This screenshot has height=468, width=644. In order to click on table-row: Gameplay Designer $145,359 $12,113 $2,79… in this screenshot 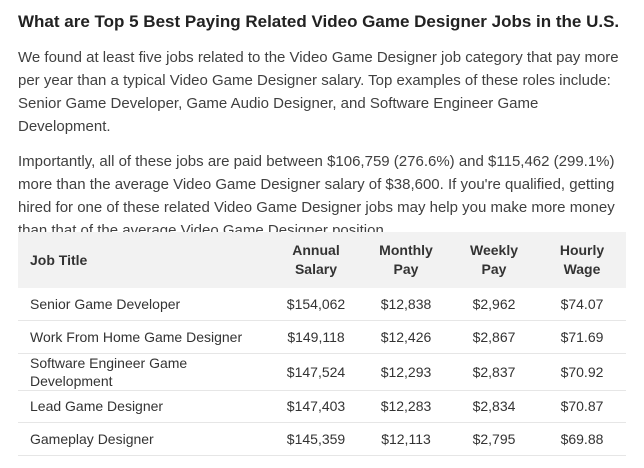, I will do `click(322, 439)`.